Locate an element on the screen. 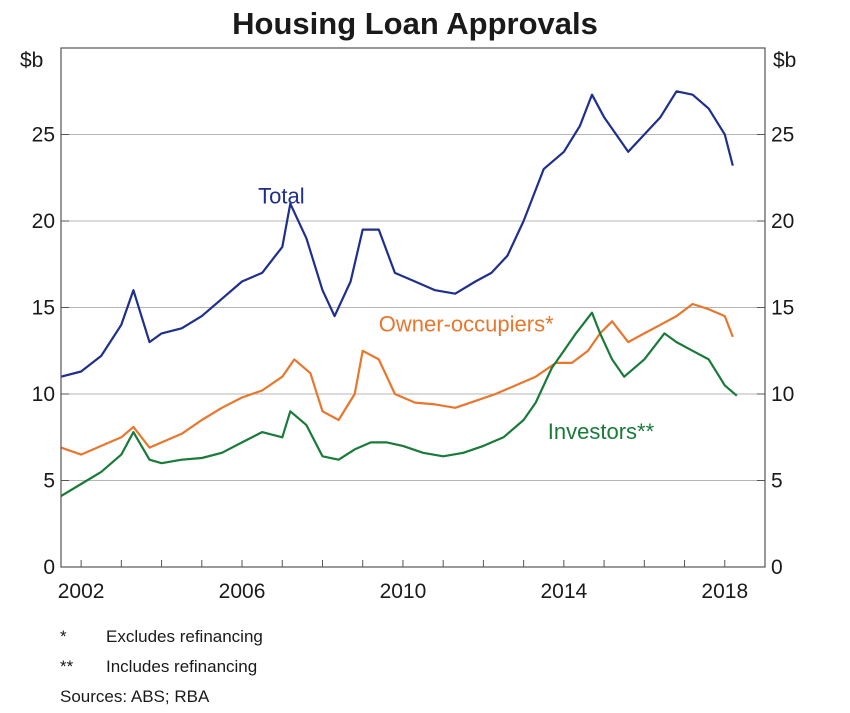 This screenshot has width=850, height=713. footnote-text: Excludes refinancing is located at coordinates (184, 636).